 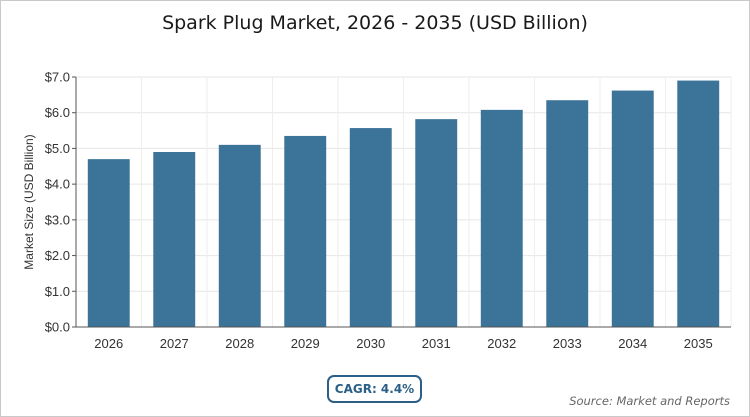 What do you see at coordinates (567, 213) in the screenshot?
I see `bar-2033` at bounding box center [567, 213].